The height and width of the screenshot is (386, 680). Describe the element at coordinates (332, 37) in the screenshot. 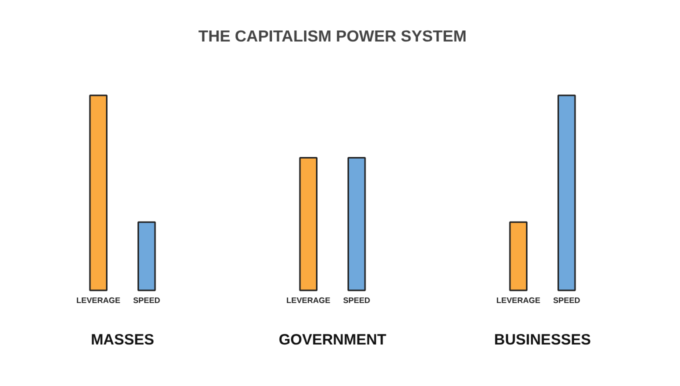

I see `chart-title: THE CAPITALISM POWER SYSTEM` at that location.